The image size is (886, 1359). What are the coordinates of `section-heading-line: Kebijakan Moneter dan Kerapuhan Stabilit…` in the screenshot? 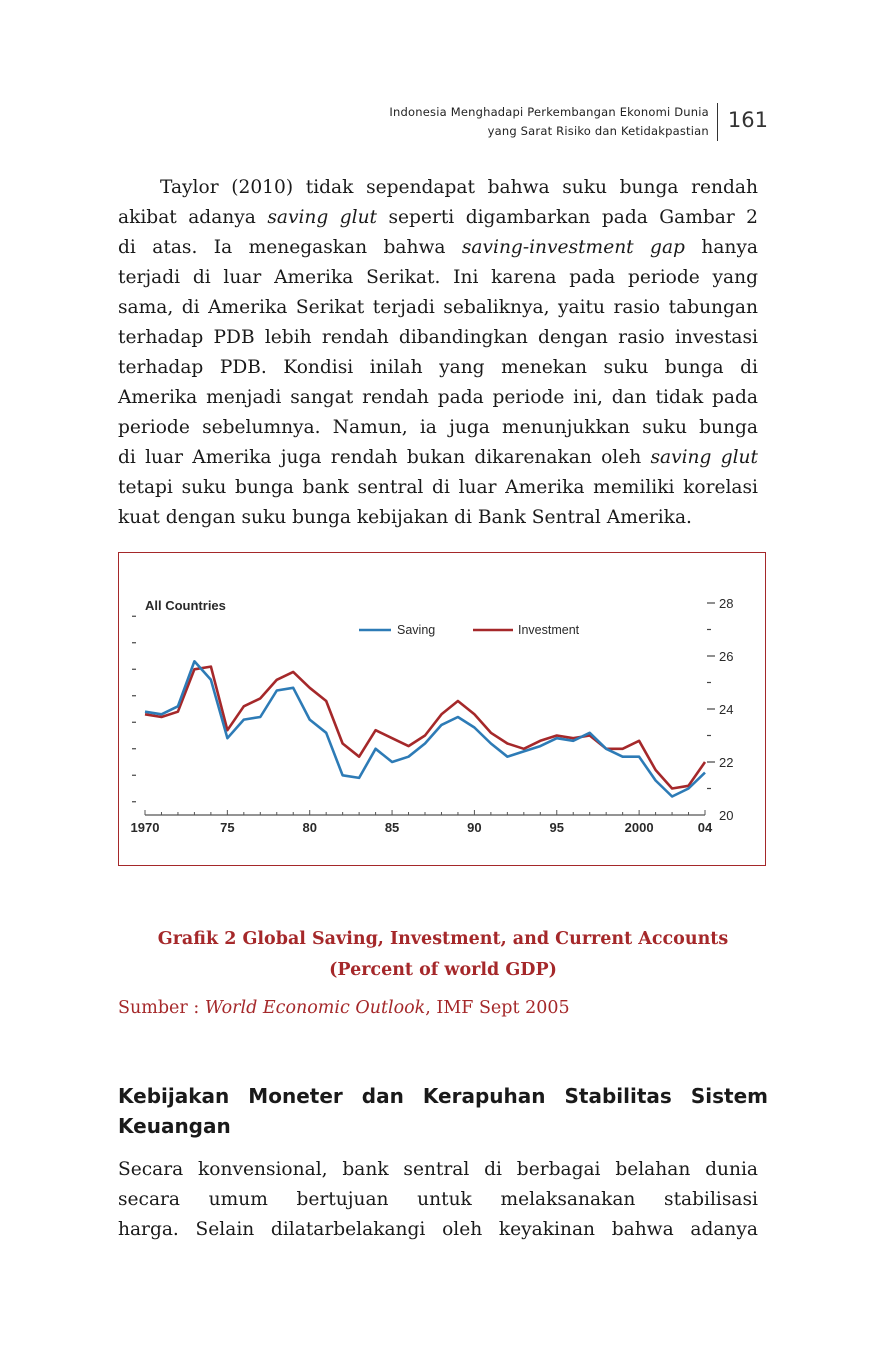 It's located at (443, 1096).